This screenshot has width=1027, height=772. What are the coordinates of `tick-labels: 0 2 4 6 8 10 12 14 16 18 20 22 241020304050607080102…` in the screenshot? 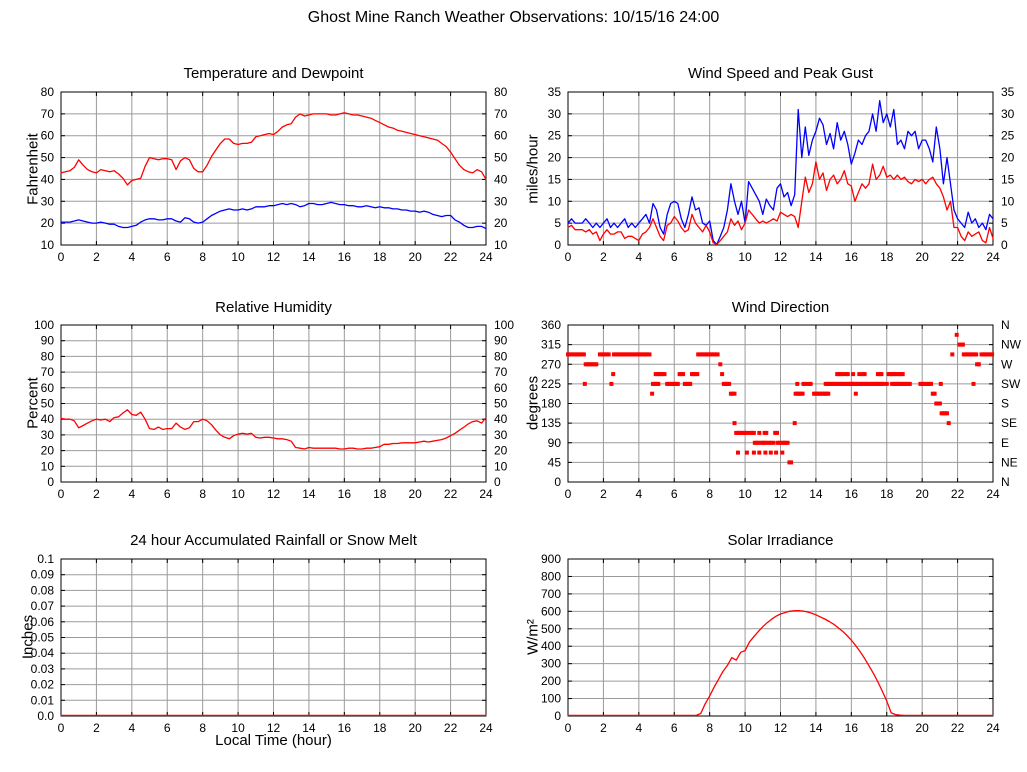 It's located at (274, 174).